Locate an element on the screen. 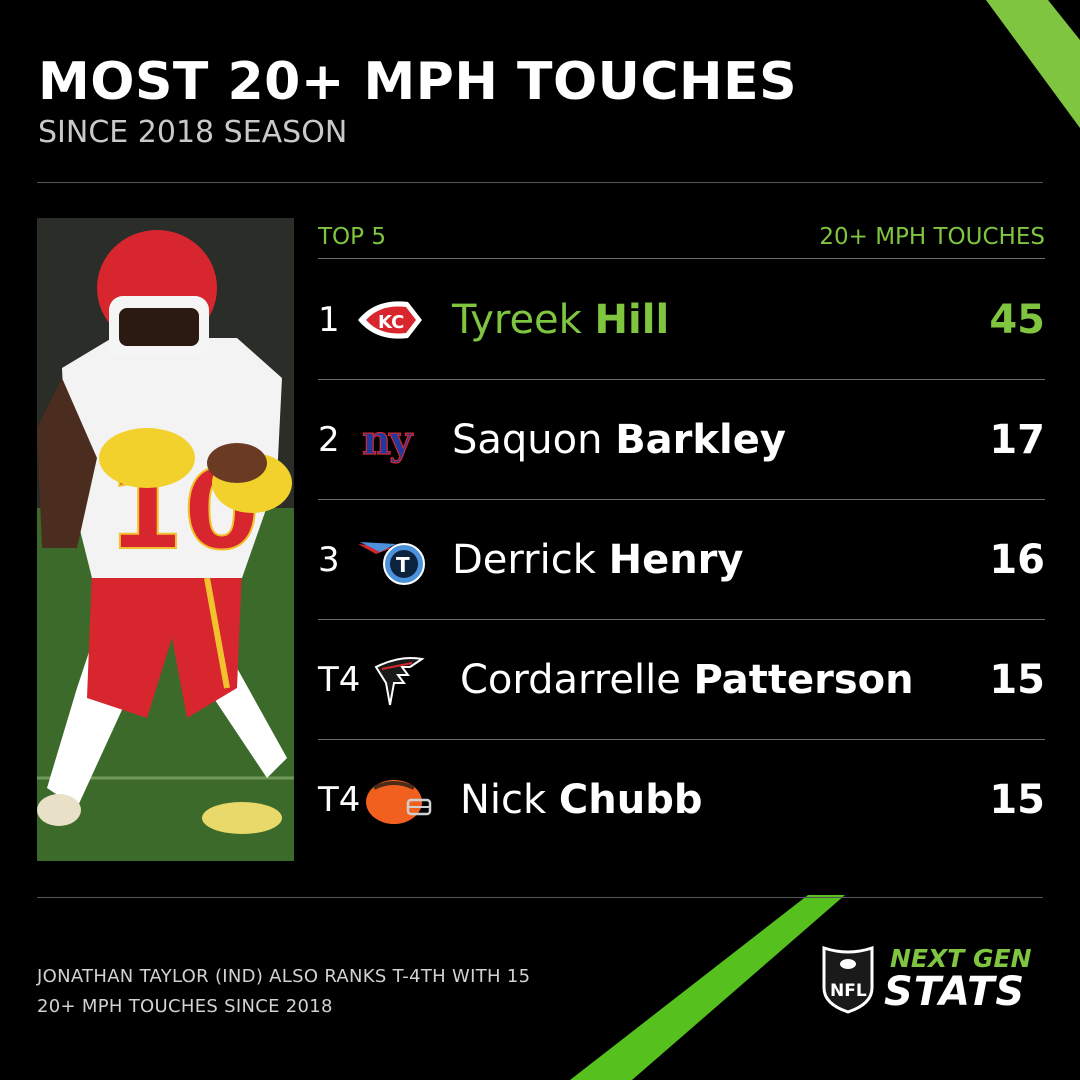  column-header-value: 20+ MPH TOUCHES is located at coordinates (932, 237).